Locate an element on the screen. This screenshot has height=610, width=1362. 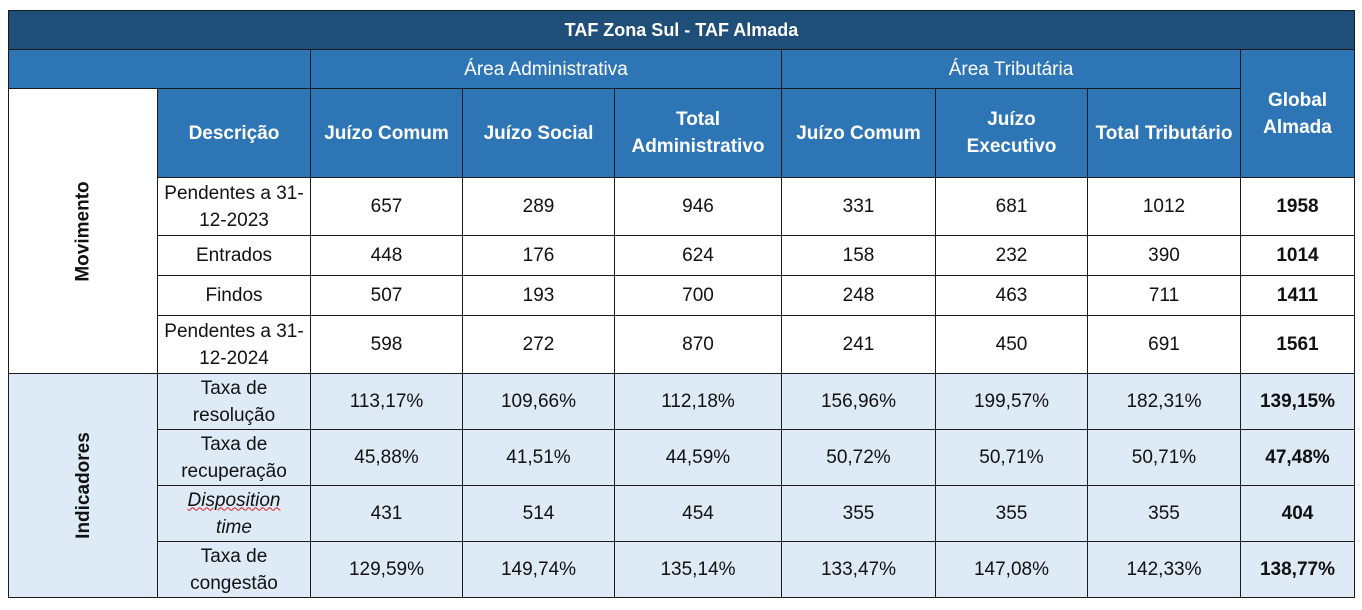
cell-value: 514 is located at coordinates (538, 513).